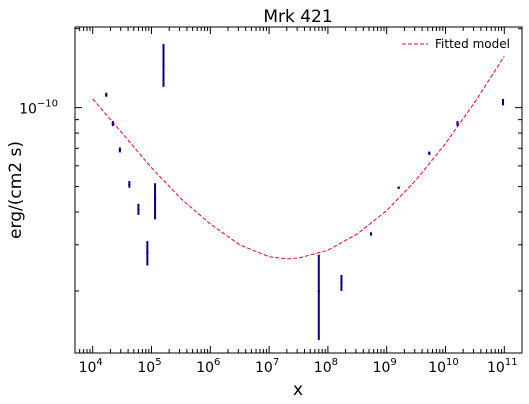 The image size is (529, 404). Describe the element at coordinates (91, 366) in the screenshot. I see `x-tick-label: 10⁴` at that location.